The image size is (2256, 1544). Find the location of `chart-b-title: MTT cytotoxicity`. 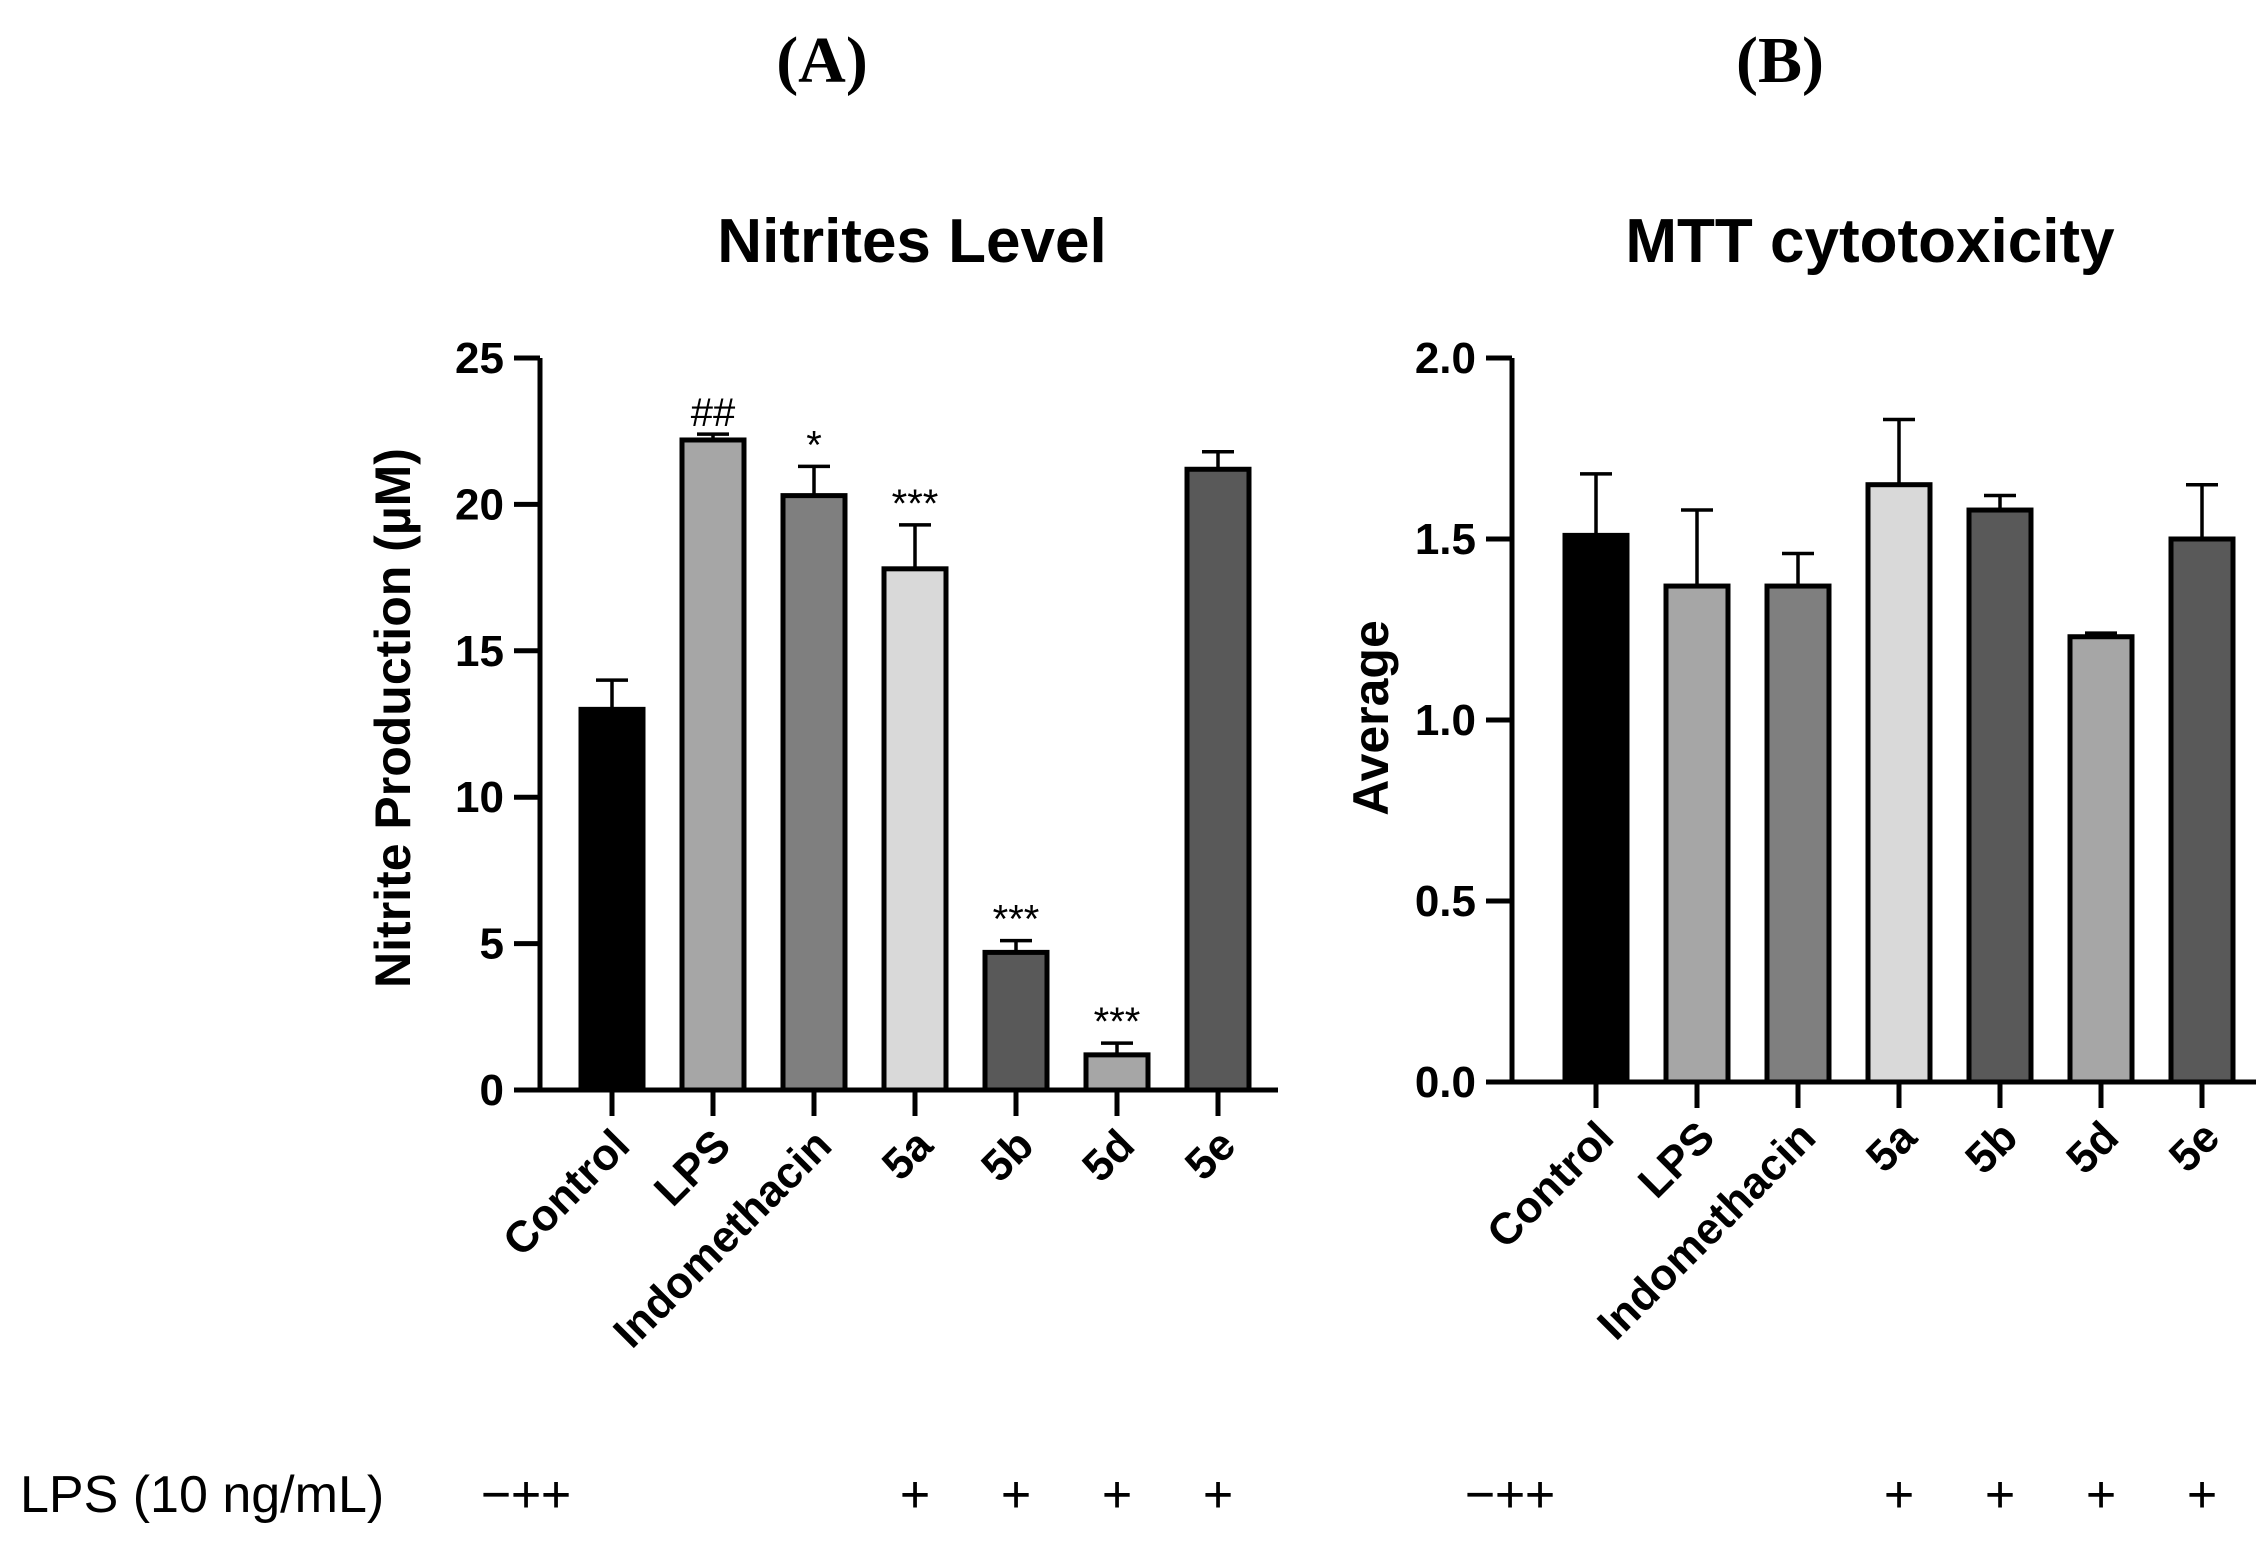

chart-b-title: MTT cytotoxicity is located at coordinates (1870, 241).